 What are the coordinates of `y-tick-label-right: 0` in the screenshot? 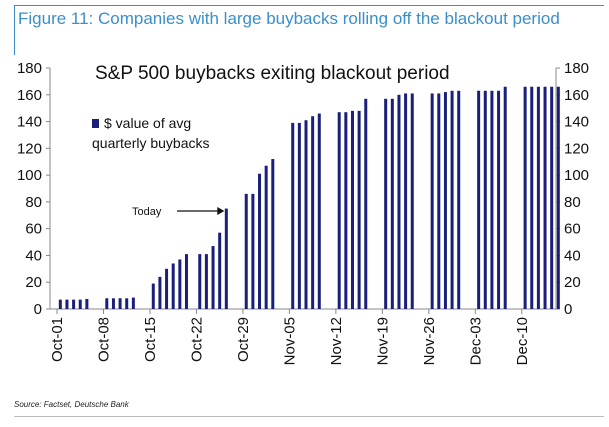 It's located at (568, 309).